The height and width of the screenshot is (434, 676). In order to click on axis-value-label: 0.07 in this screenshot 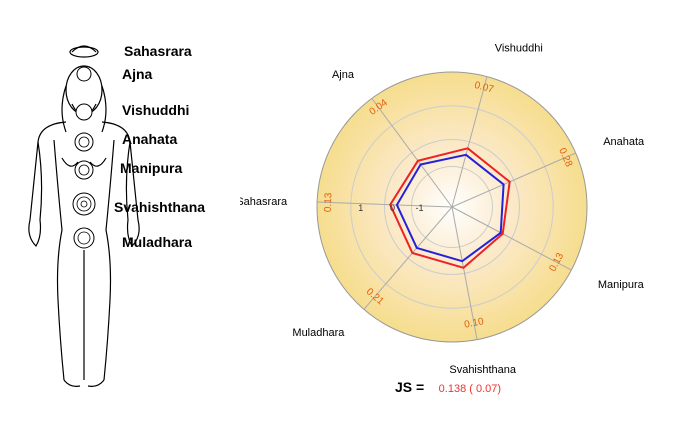, I will do `click(484, 88)`.